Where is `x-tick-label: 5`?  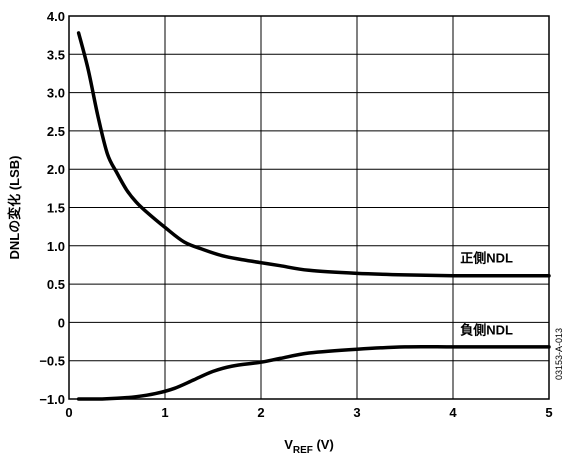 x-tick-label: 5 is located at coordinates (548, 412).